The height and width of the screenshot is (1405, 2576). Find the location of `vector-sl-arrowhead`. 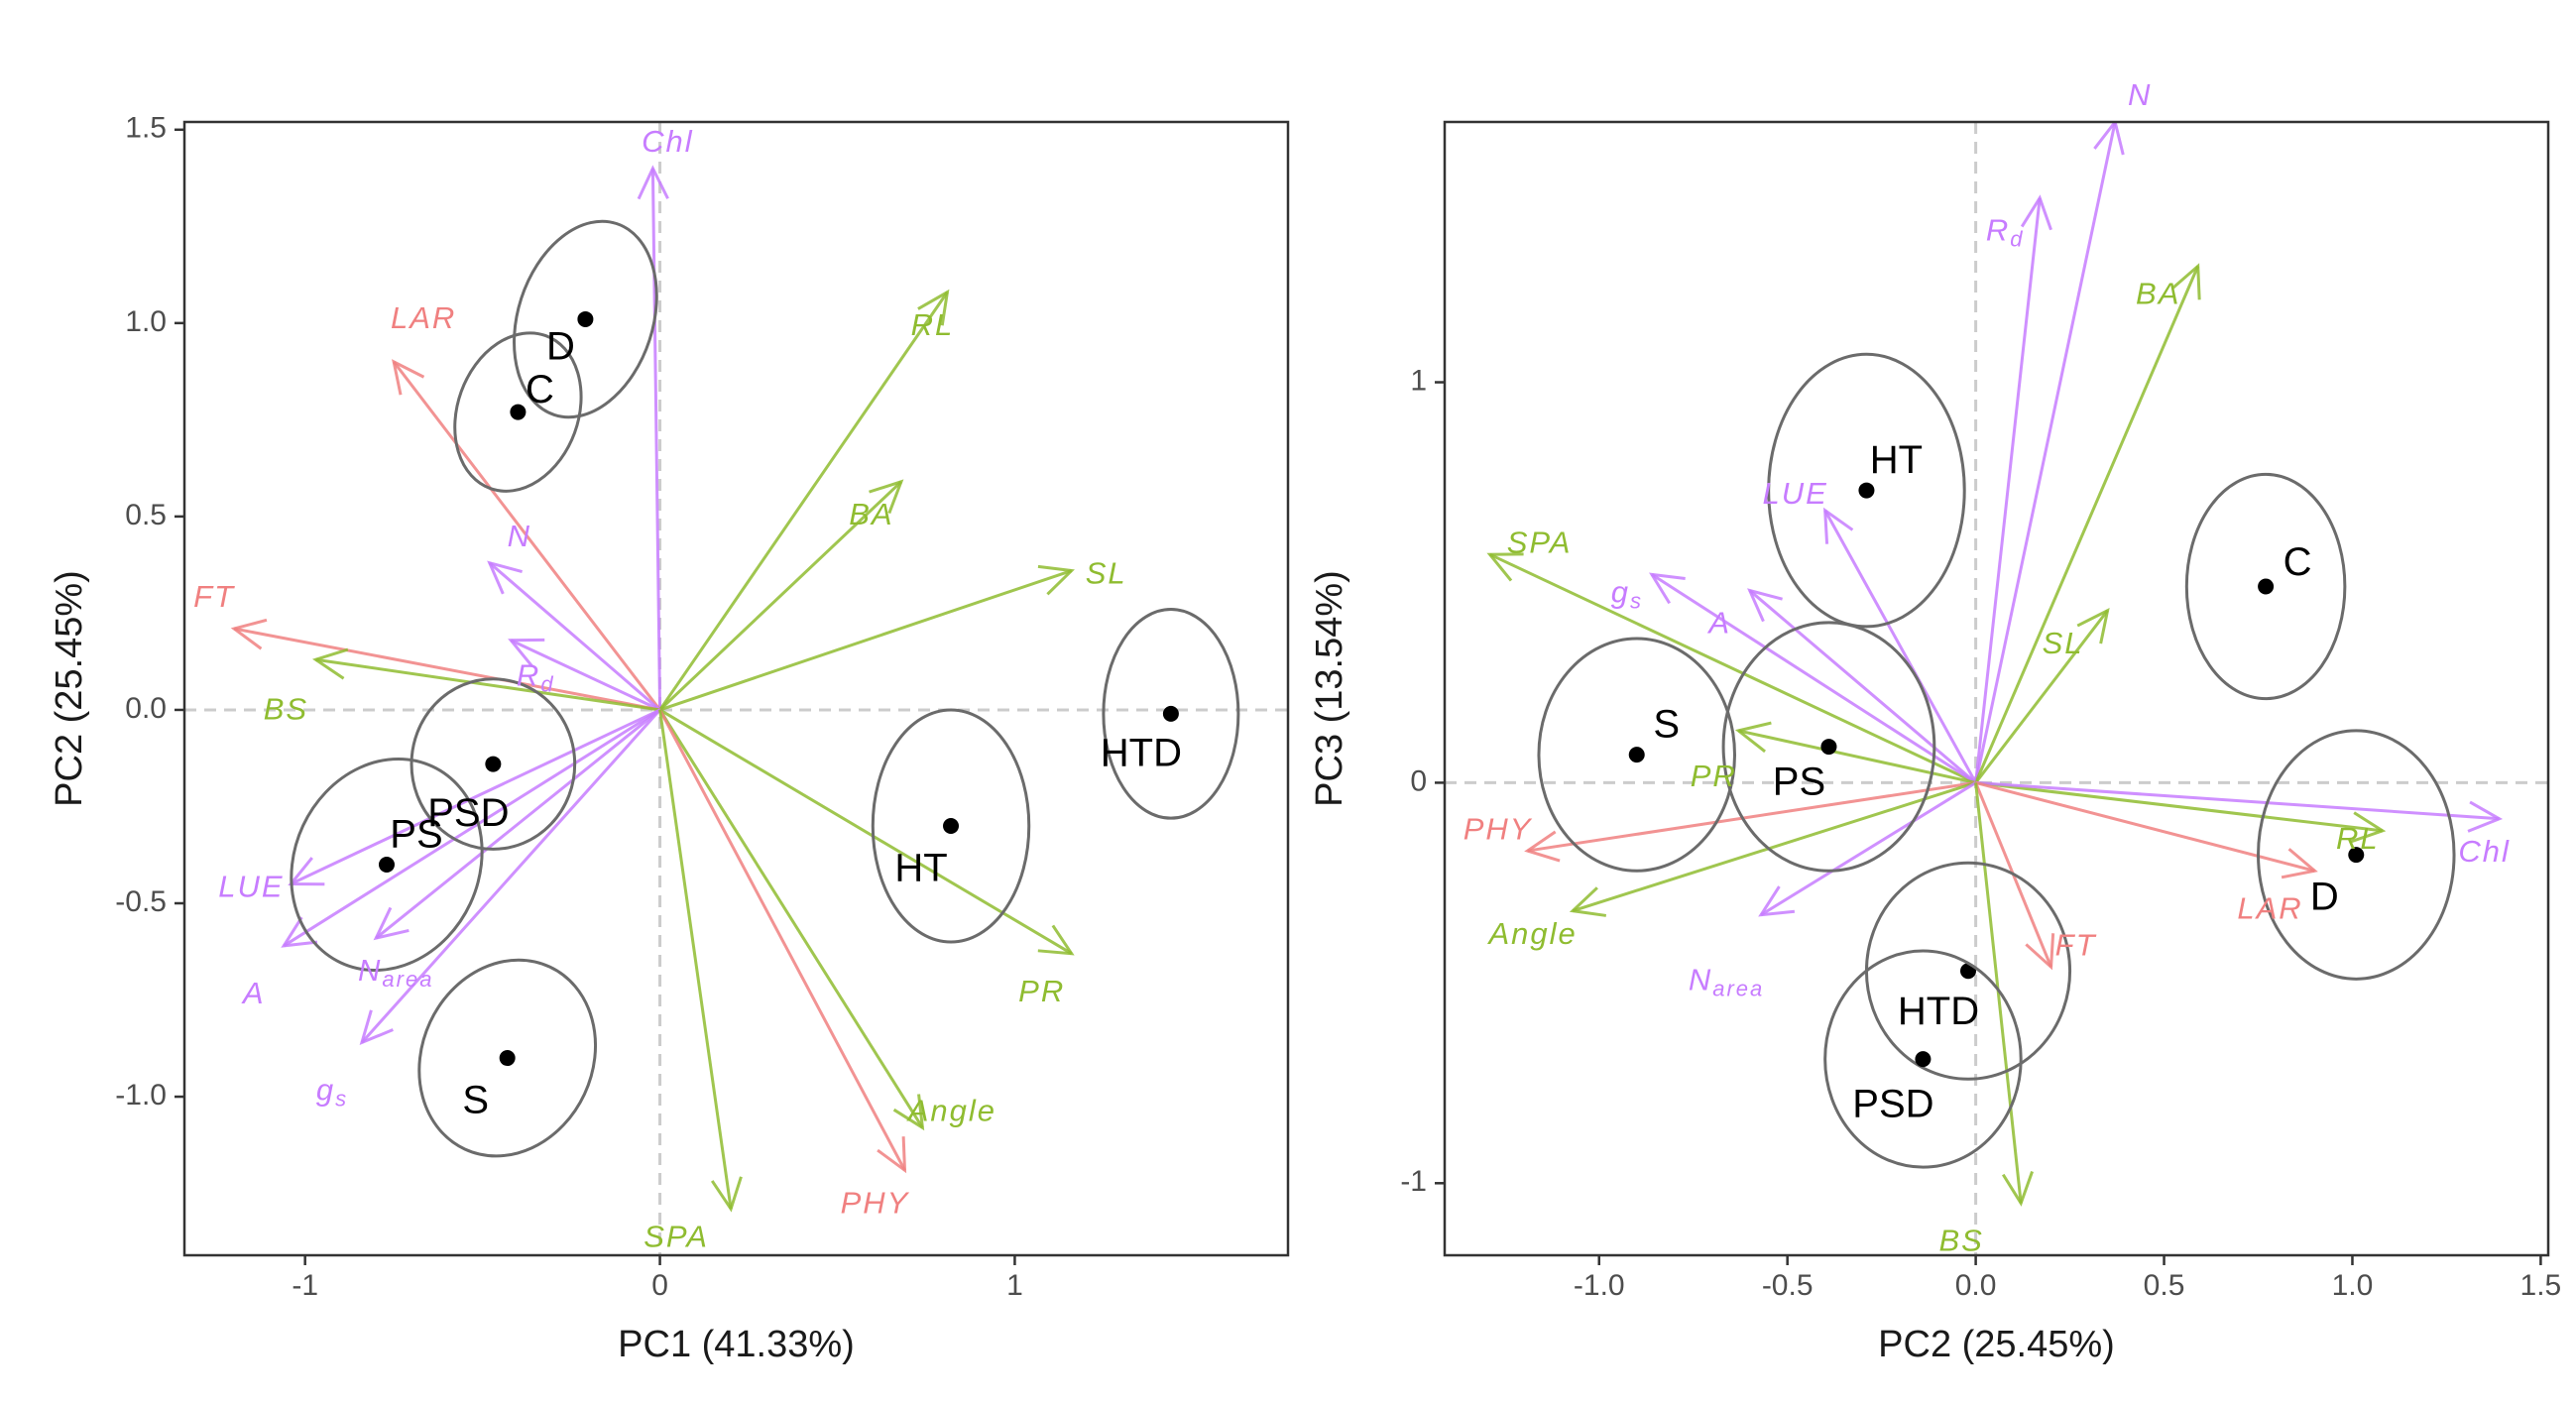

vector-sl-arrowhead is located at coordinates (2093, 625).